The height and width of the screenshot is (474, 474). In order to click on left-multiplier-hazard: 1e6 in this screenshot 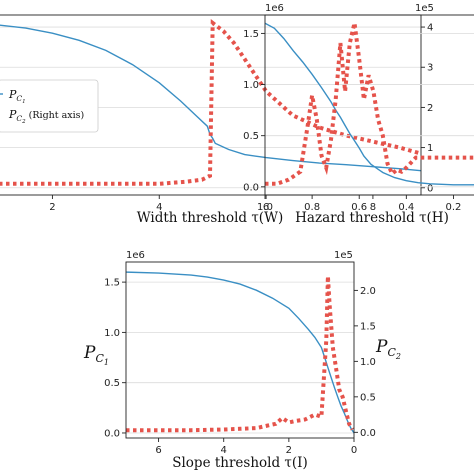, I will do `click(274, 8)`.